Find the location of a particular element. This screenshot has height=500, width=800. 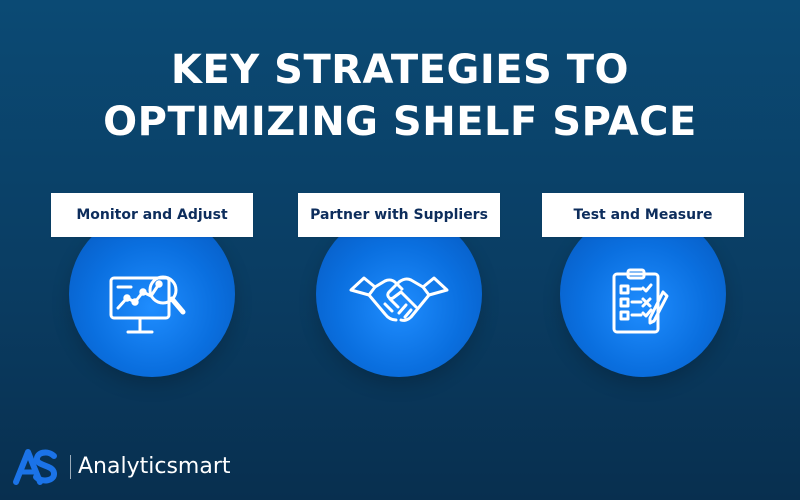

strategy-circle is located at coordinates (643, 294).